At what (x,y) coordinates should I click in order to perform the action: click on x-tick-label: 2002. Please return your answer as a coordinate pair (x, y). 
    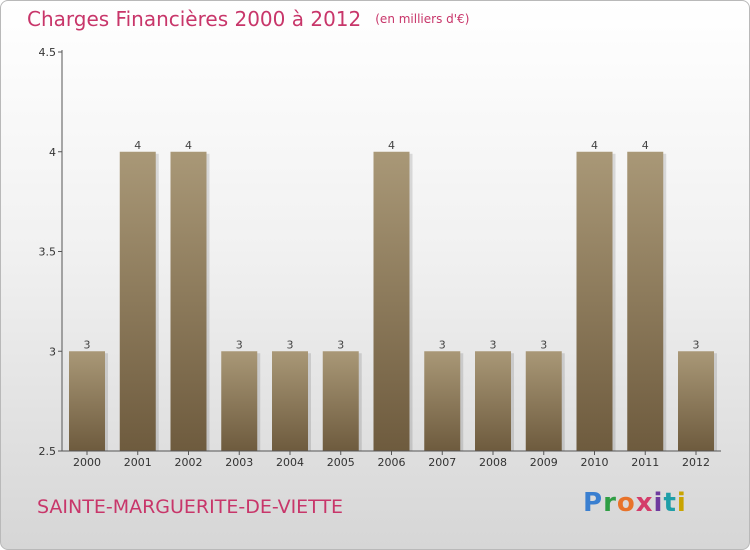
    Looking at the image, I should click on (189, 462).